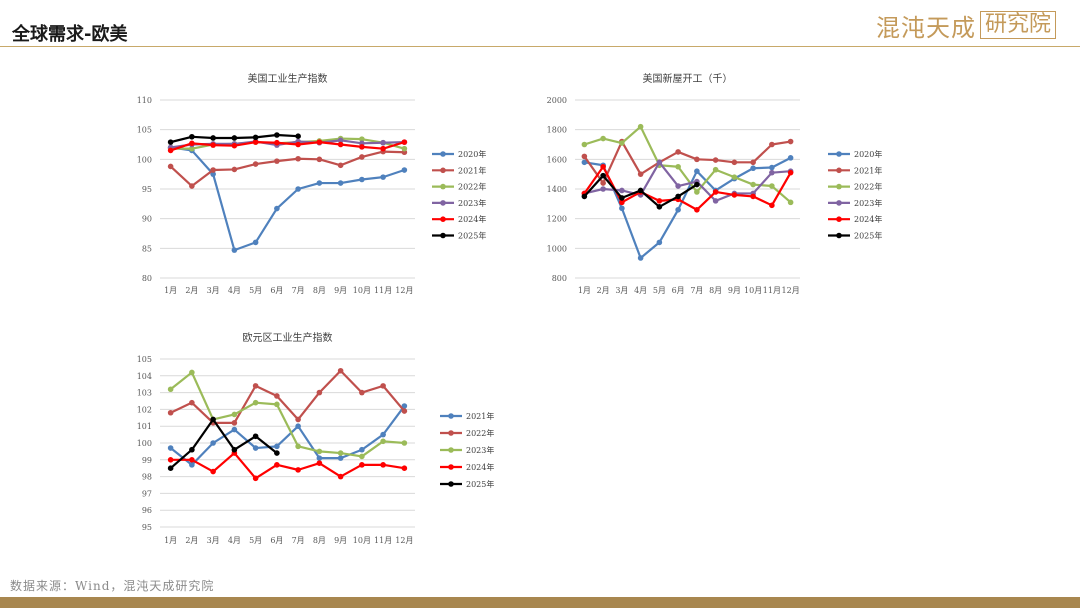 This screenshot has height=608, width=1080. Describe the element at coordinates (678, 290) in the screenshot. I see `x-tick-label: 6月` at that location.